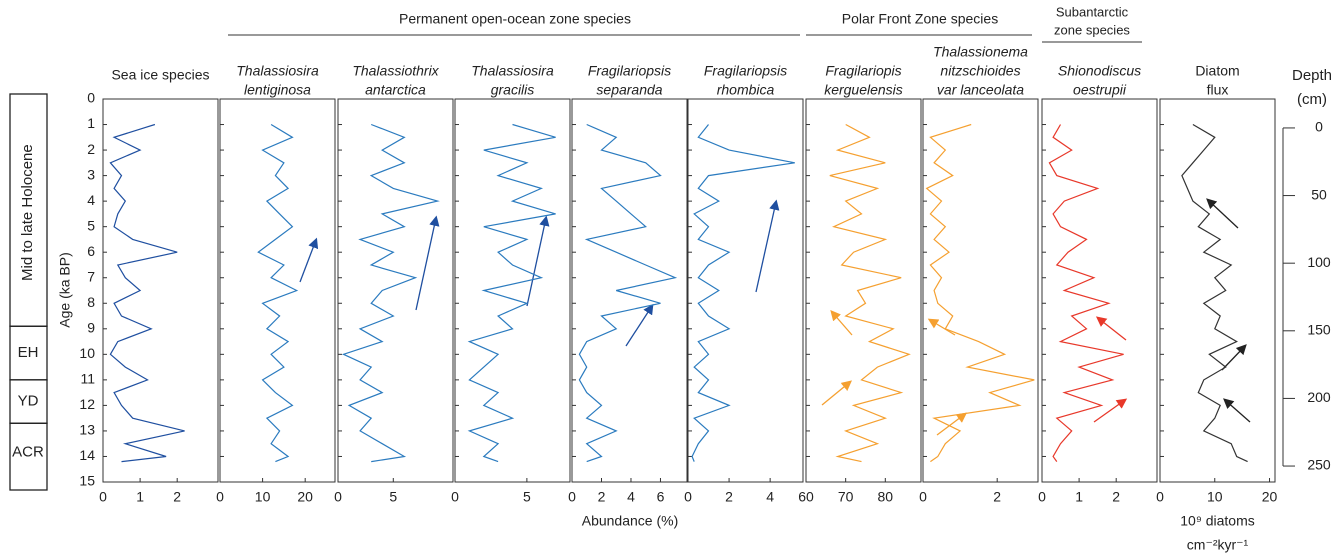  What do you see at coordinates (91, 149) in the screenshot?
I see `y-tick-label: 2` at bounding box center [91, 149].